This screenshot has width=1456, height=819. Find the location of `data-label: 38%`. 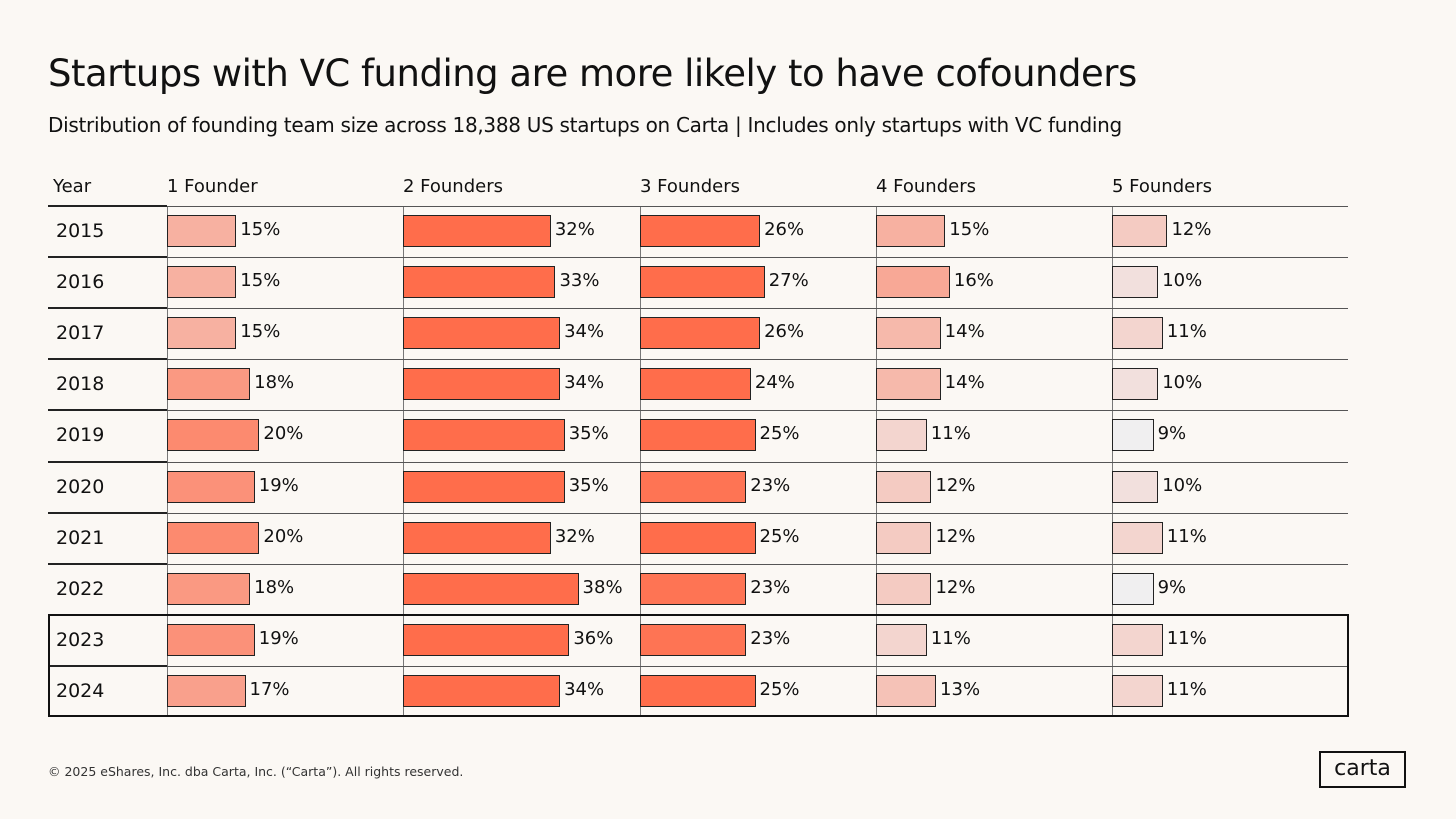

data-label: 38% is located at coordinates (602, 587).